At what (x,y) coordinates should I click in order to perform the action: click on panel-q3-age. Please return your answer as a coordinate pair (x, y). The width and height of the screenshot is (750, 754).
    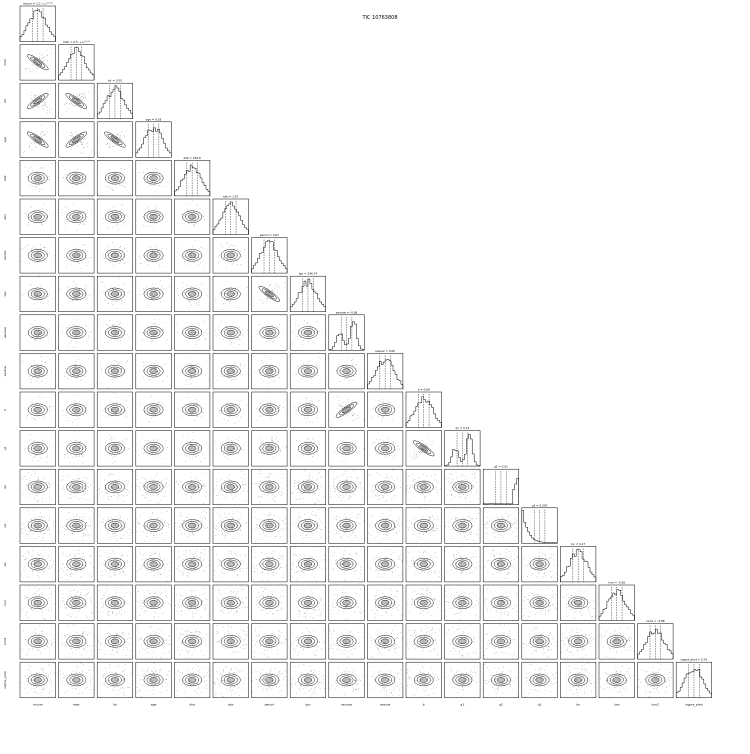
    Looking at the image, I should click on (153, 525).